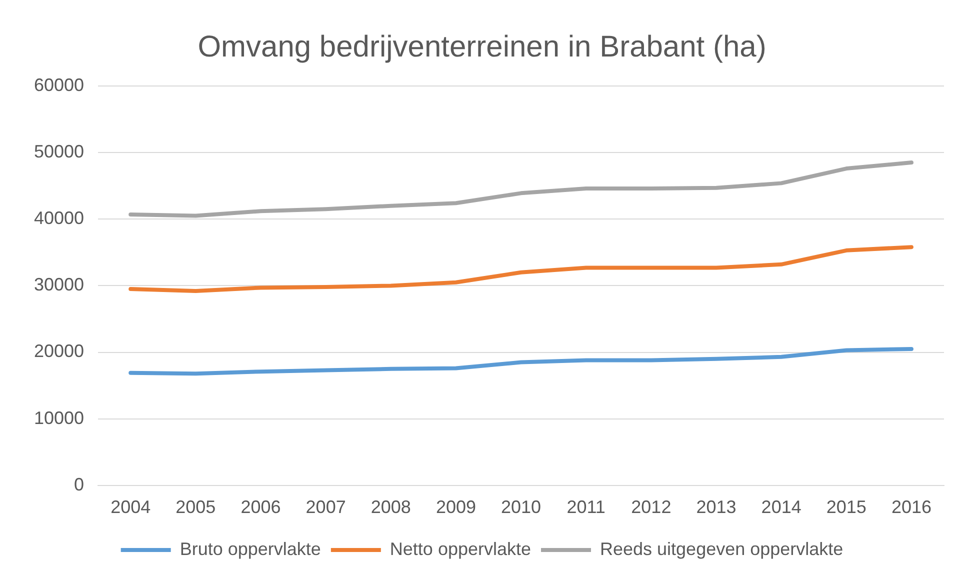 This screenshot has width=964, height=579. What do you see at coordinates (59, 418) in the screenshot?
I see `y-tick-label: 10000` at bounding box center [59, 418].